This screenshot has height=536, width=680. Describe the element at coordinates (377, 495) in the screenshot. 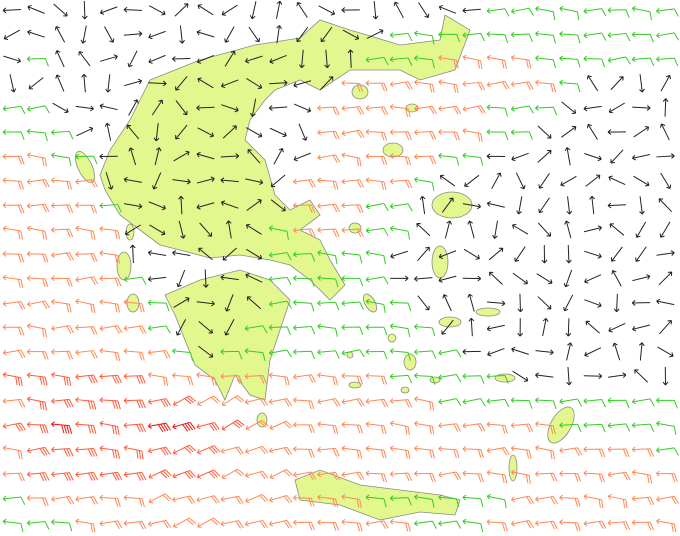

I see `crete` at that location.